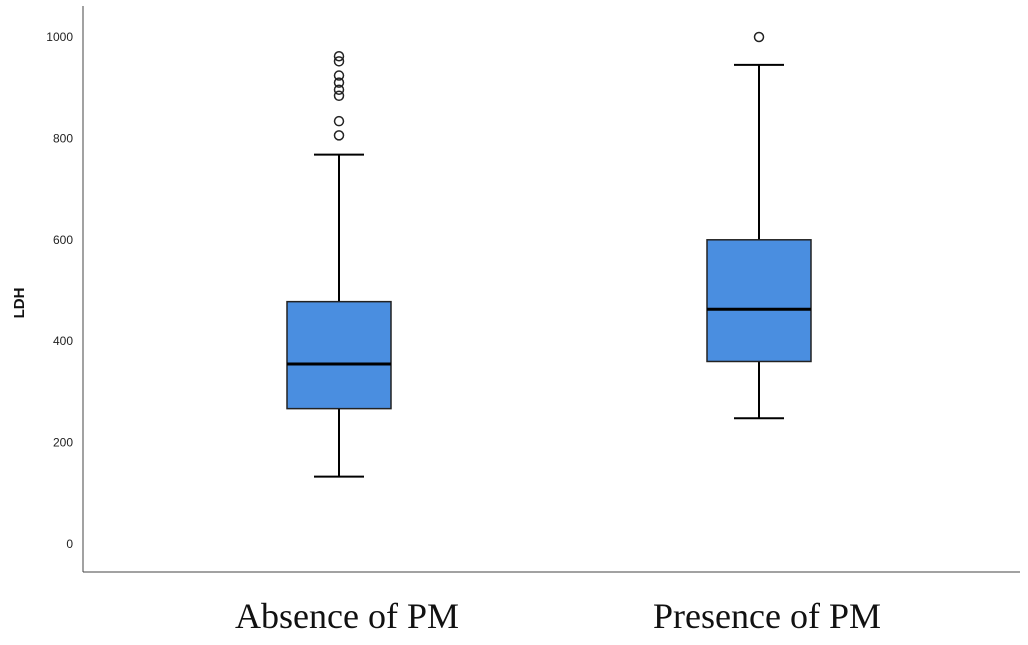  Describe the element at coordinates (59, 290) in the screenshot. I see `y-tick-labels: 0 200 400 600 800 1000` at that location.